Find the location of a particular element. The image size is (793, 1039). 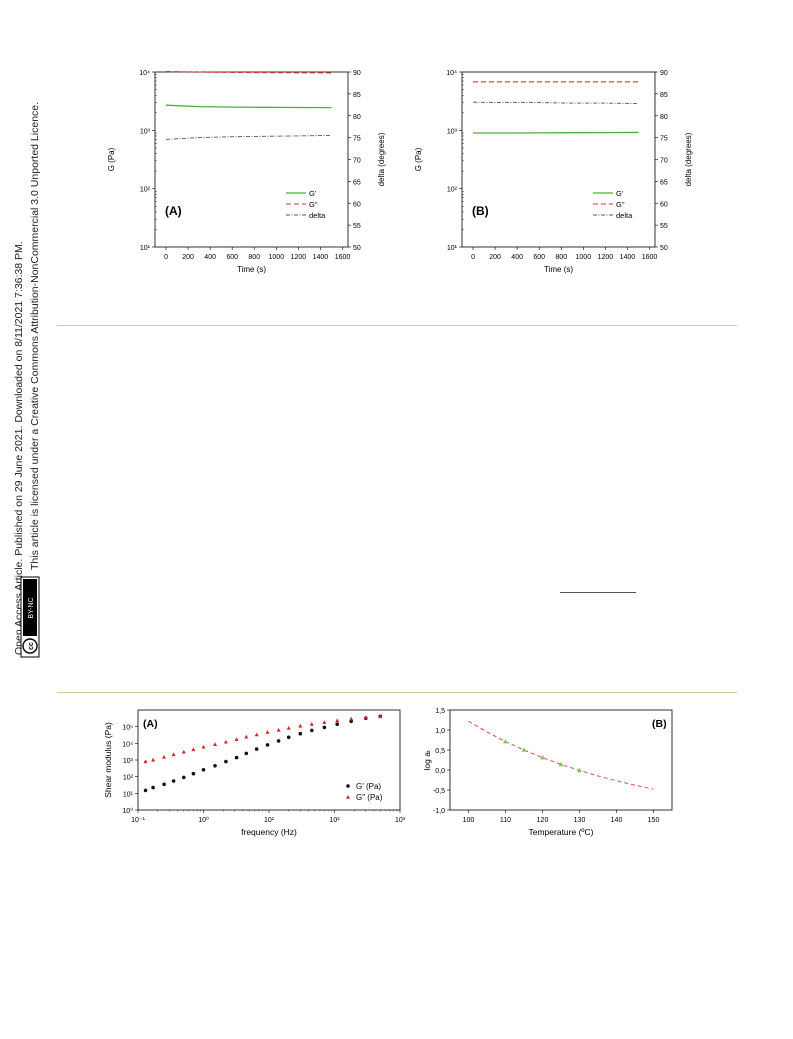

cc-license-badge: cc BY-NC is located at coordinates (30, 617).